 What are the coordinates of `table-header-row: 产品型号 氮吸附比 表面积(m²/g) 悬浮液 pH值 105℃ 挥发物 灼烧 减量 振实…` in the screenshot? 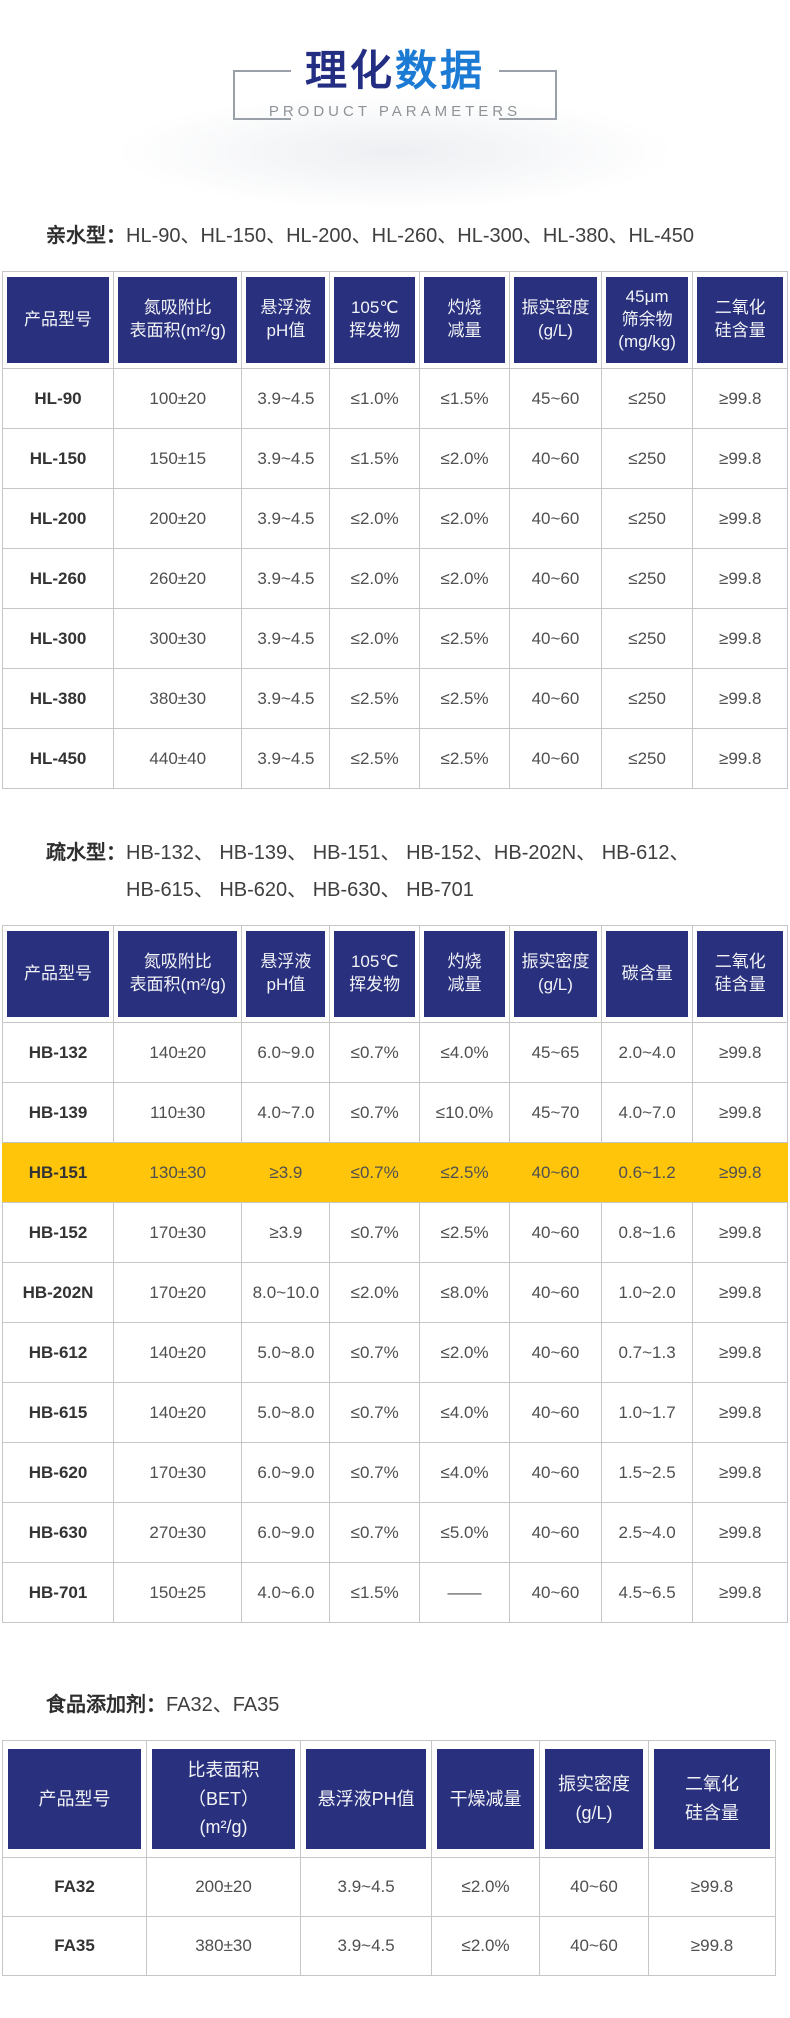 It's located at (394, 320).